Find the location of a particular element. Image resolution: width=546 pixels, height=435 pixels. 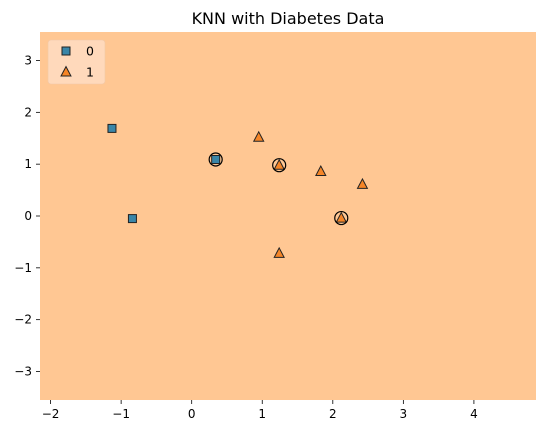

x-tick-label: 0 is located at coordinates (192, 414).